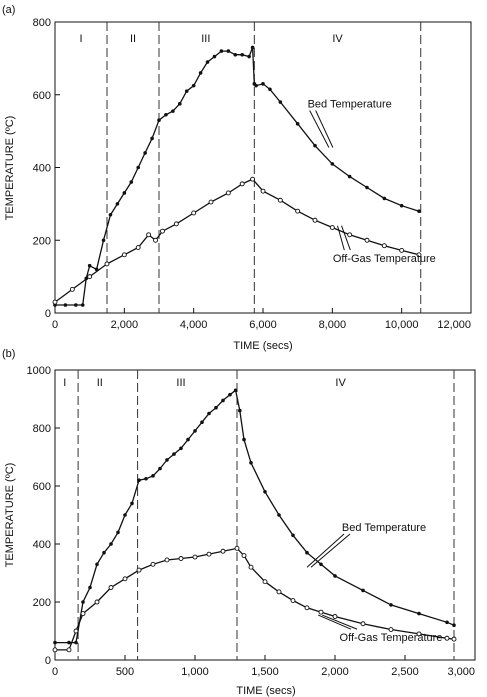 This screenshot has width=487, height=697. Describe the element at coordinates (350, 104) in the screenshot. I see `panel-a-annotation: Bed Temperature` at that location.